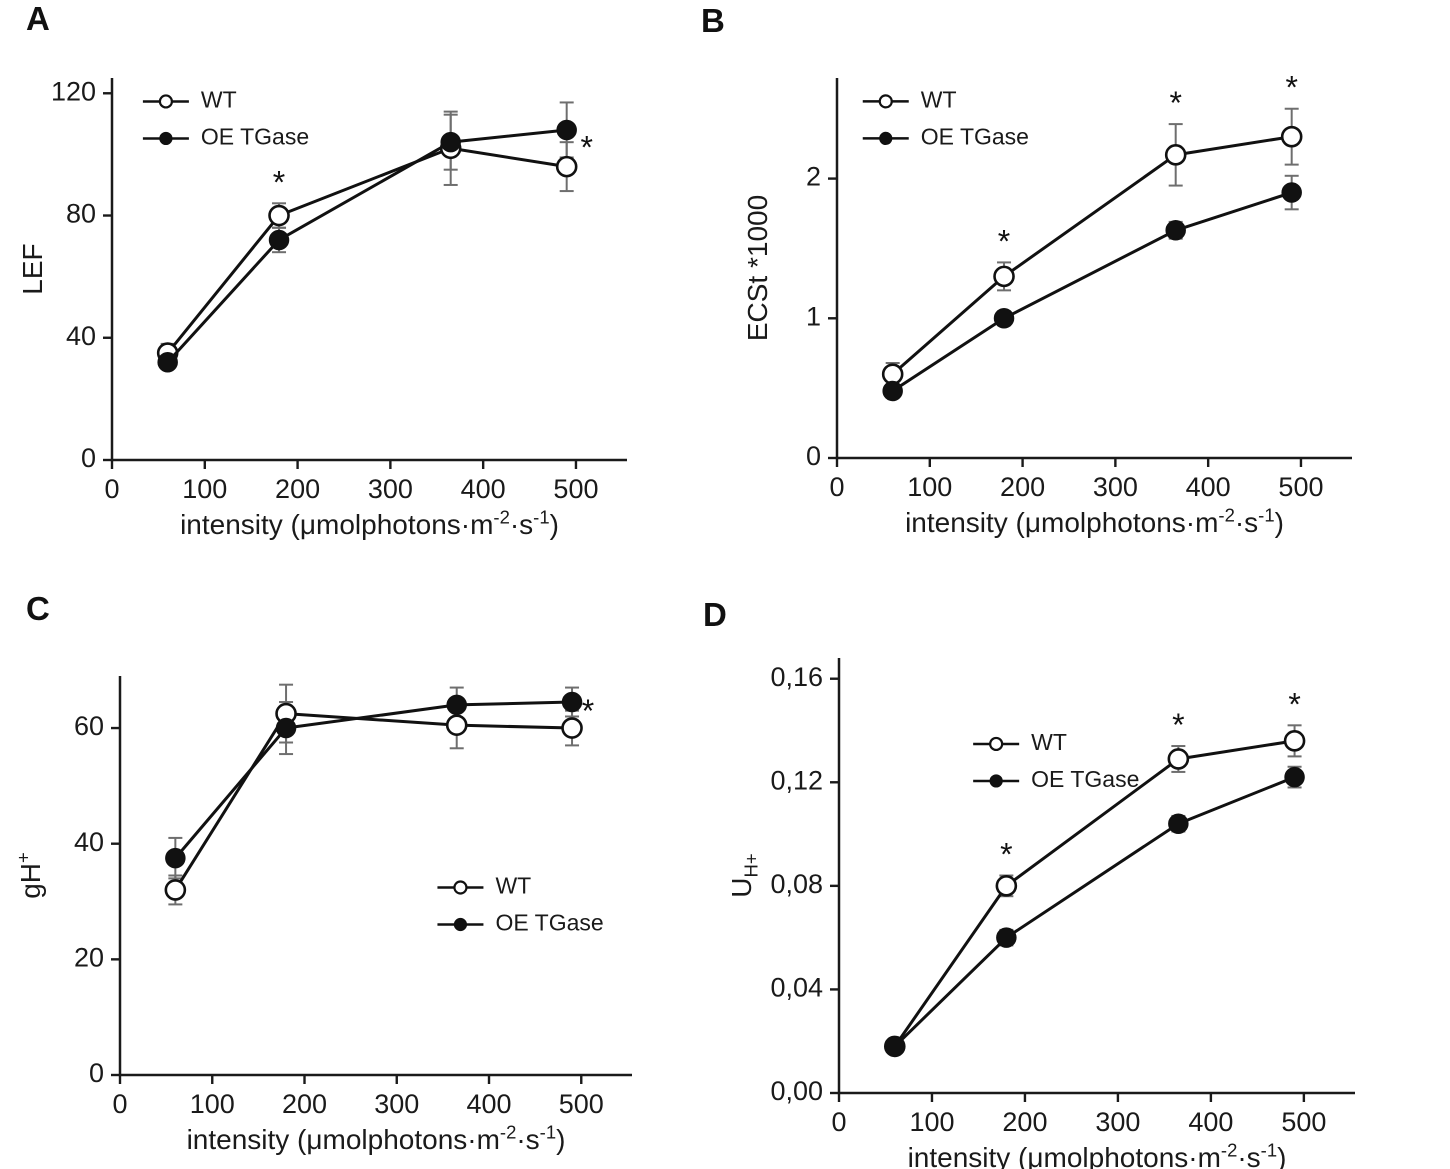 Image resolution: width=1450 pixels, height=1169 pixels. What do you see at coordinates (32, 268) in the screenshot?
I see `y-axis-label: LEF` at bounding box center [32, 268].